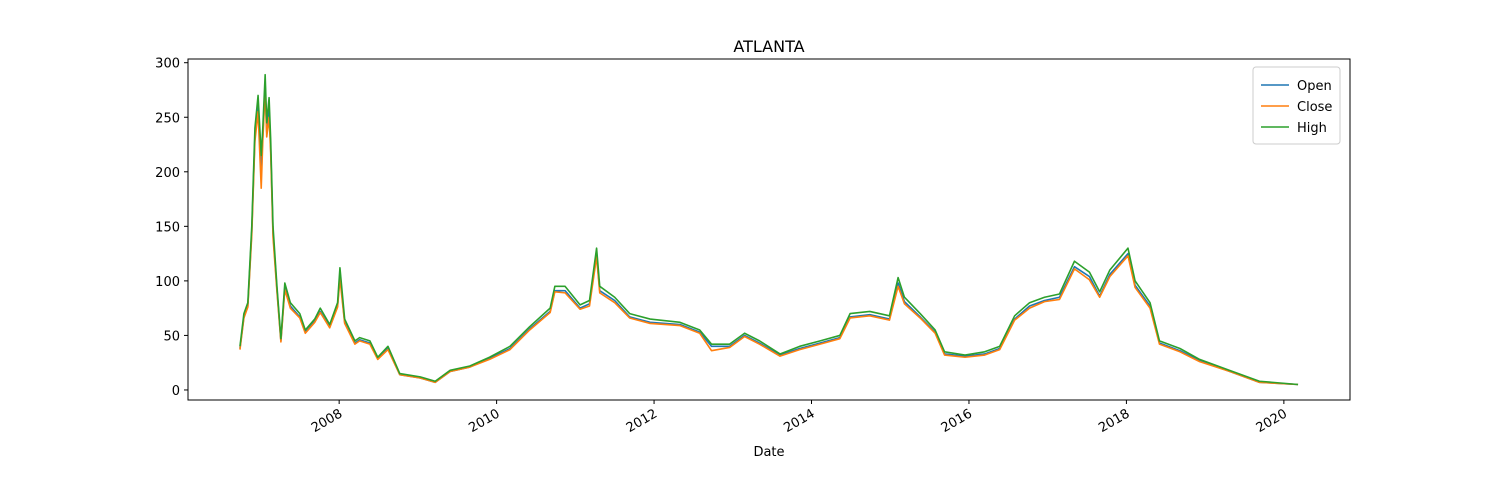 This screenshot has height=500, width=1500. Describe the element at coordinates (768, 452) in the screenshot. I see `x-axis-label: Date` at that location.